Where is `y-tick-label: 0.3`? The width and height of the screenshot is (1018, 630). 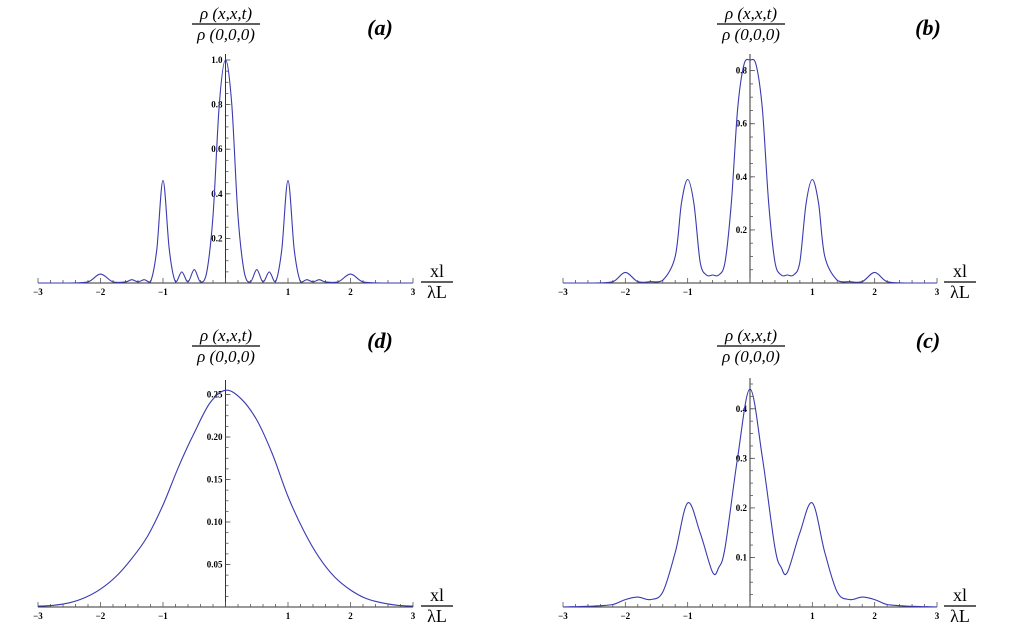 y-tick-label: 0.3 is located at coordinates (742, 458).